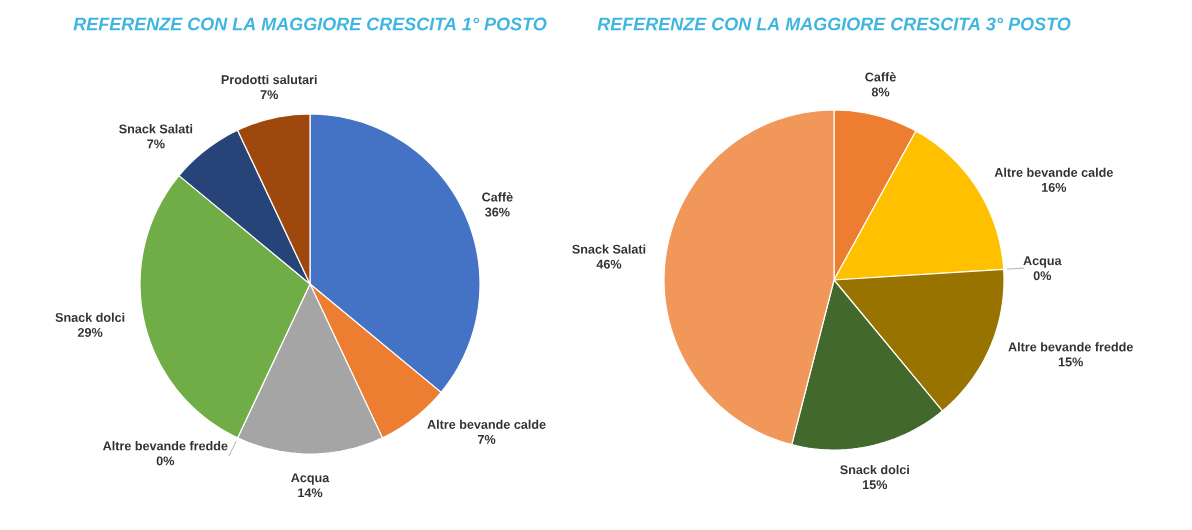  I want to click on chart-title: REFERENZE CON LA MAGGIORE CRESCITA 3° POSTO, so click(834, 24).